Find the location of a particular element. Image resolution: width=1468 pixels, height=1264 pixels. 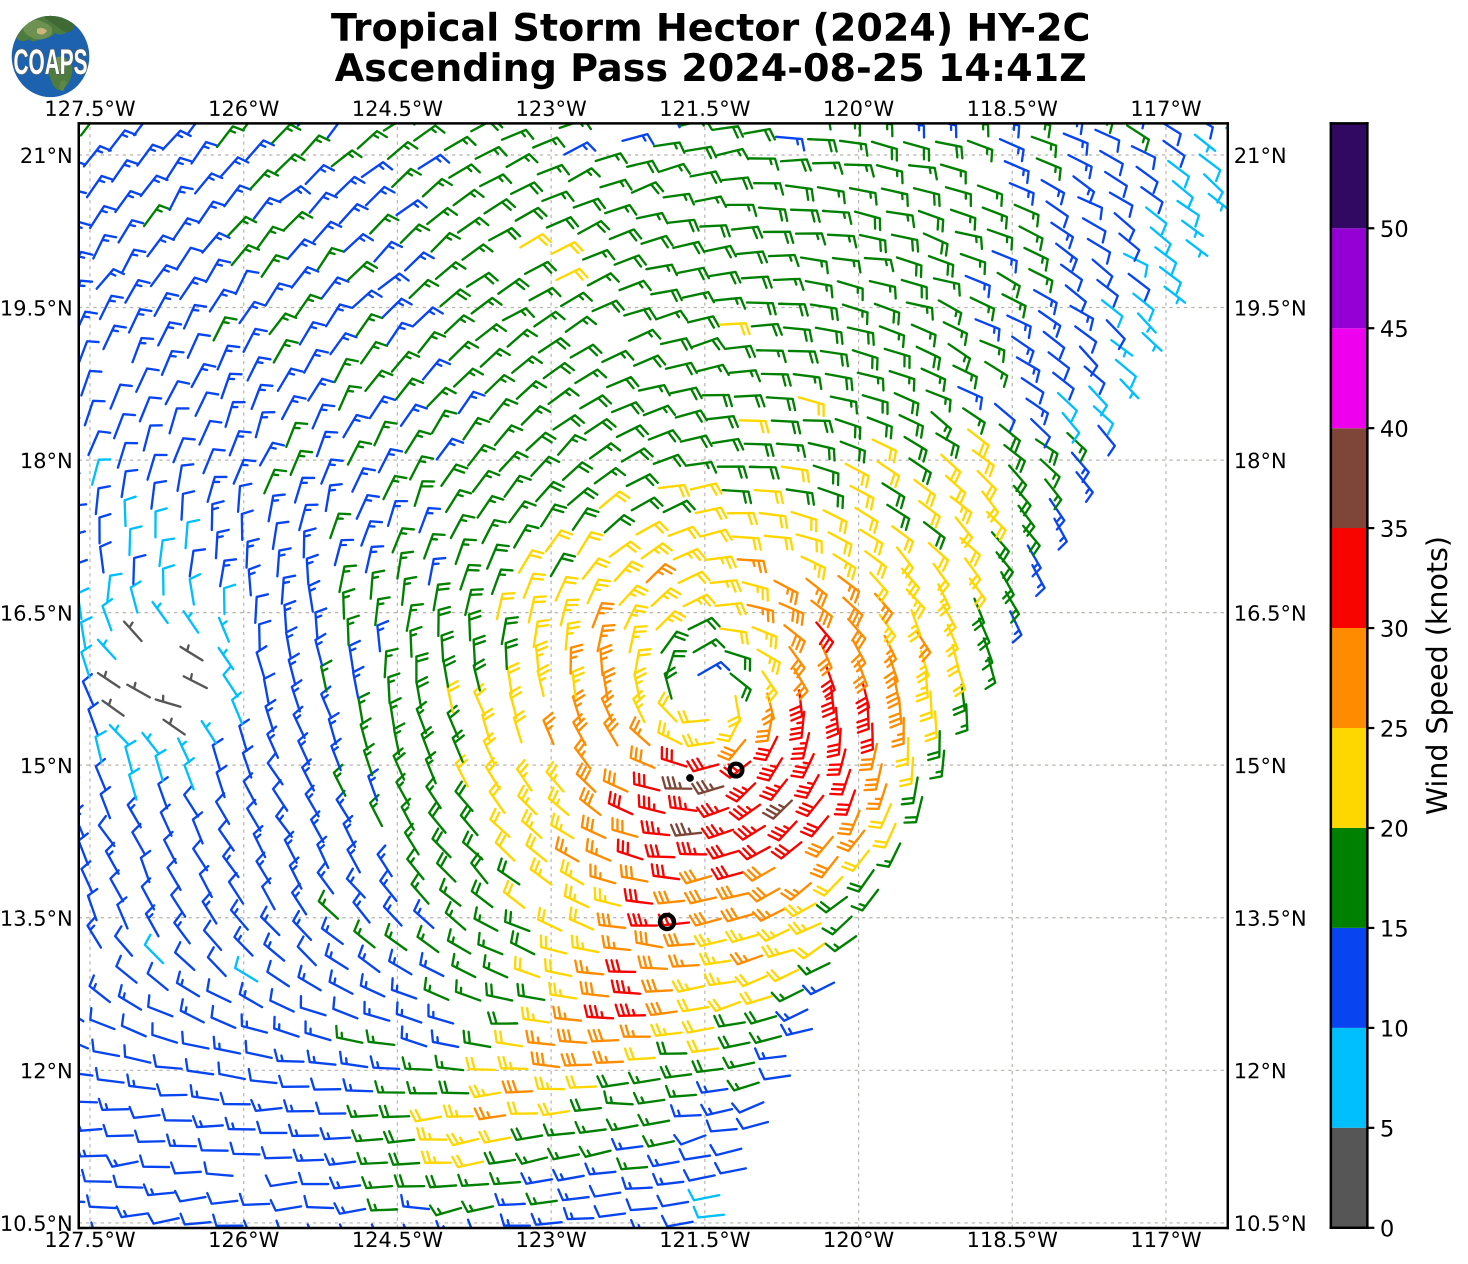

svg-text: COAPS is located at coordinates (51, 62).